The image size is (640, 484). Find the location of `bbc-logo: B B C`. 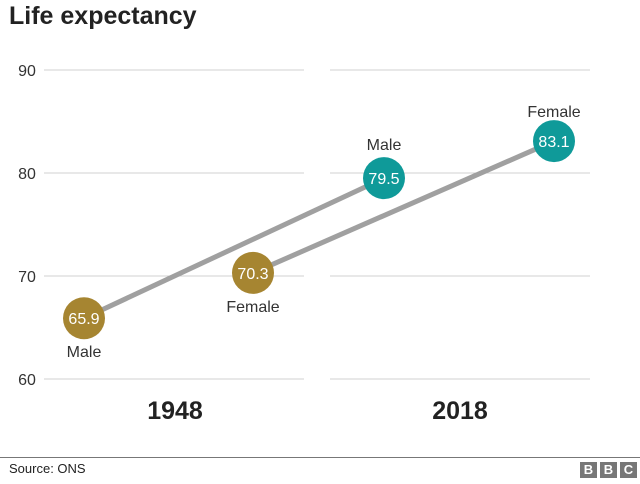

bbc-logo: B B C is located at coordinates (608, 470).